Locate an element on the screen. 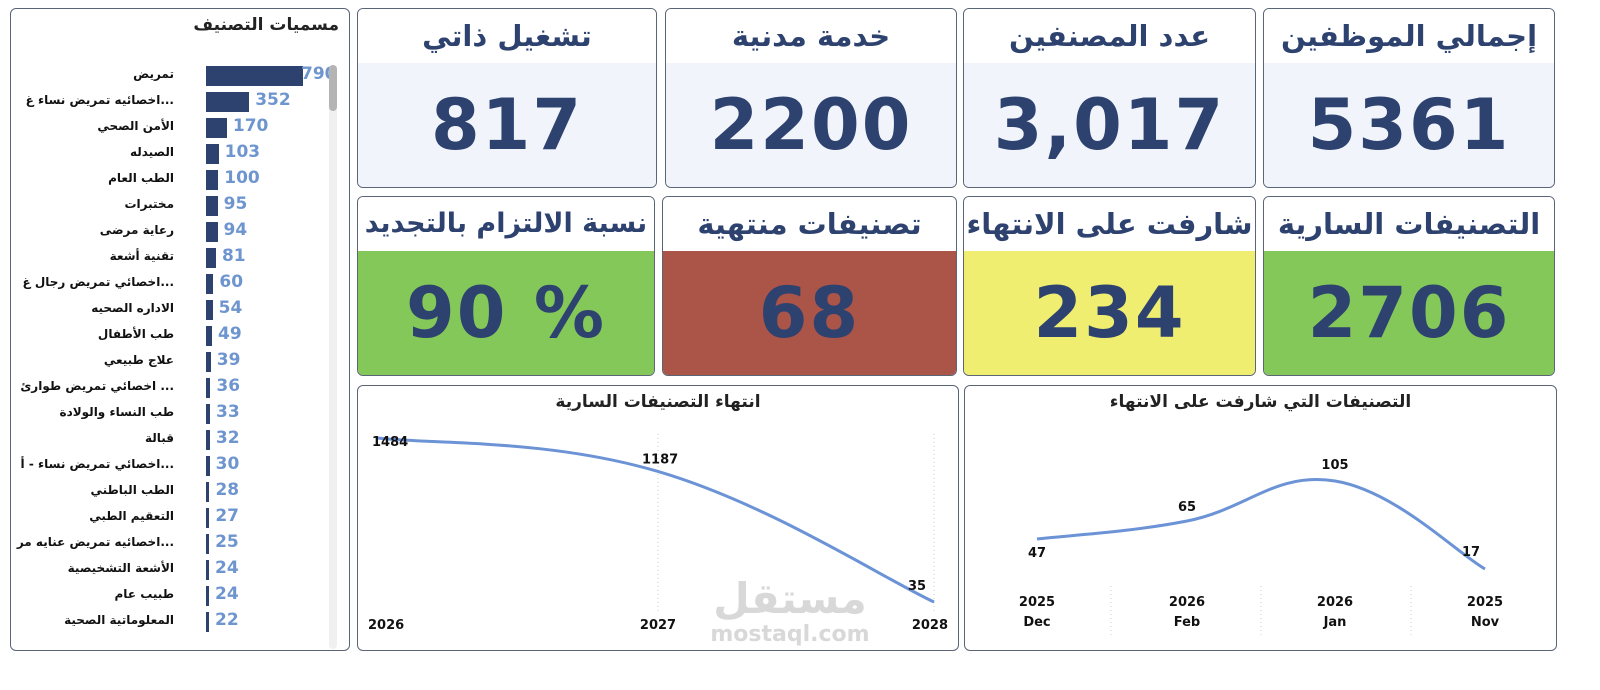 This screenshot has width=1600, height=690. list-item-value: 32 is located at coordinates (227, 438).